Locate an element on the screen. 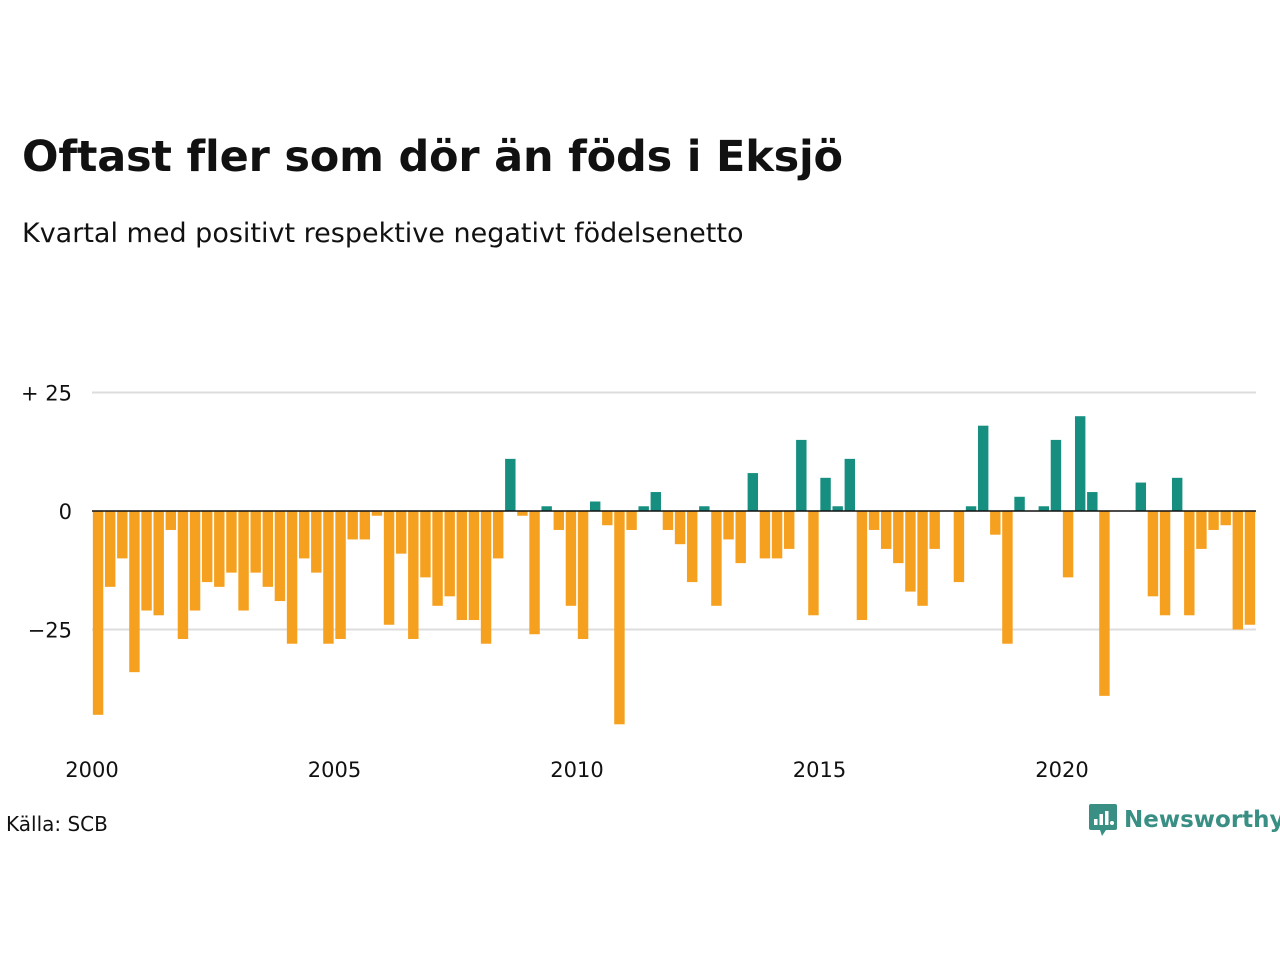 This screenshot has height=960, width=1280. brand-name: Newsworthy is located at coordinates (1202, 820).